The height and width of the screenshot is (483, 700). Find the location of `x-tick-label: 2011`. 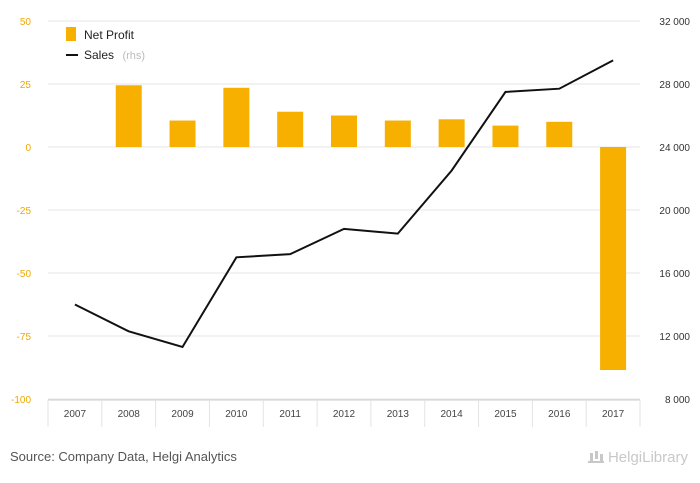

x-tick-label: 2011 is located at coordinates (290, 414).